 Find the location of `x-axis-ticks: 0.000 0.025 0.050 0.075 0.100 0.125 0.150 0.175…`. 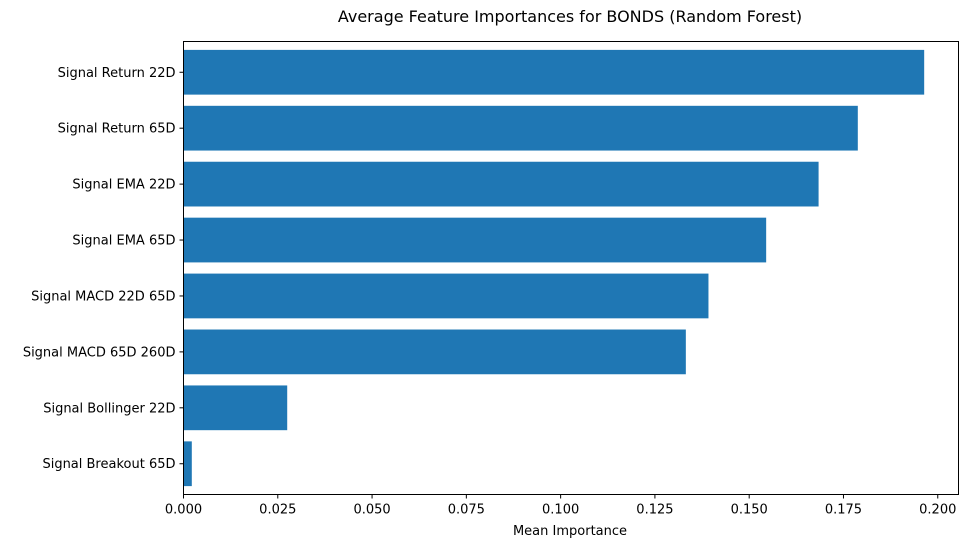

x-axis-ticks: 0.000 0.025 0.050 0.075 0.100 0.125 0.150 0.175… is located at coordinates (560, 506).